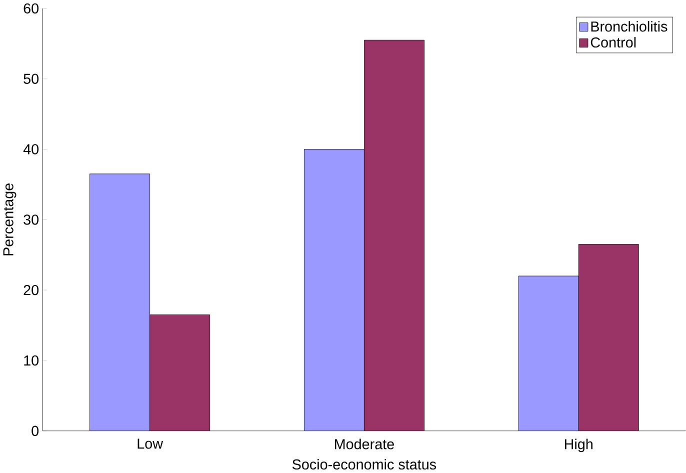 Image resolution: width=686 pixels, height=473 pixels. I want to click on y-tick-label: 40, so click(31, 149).